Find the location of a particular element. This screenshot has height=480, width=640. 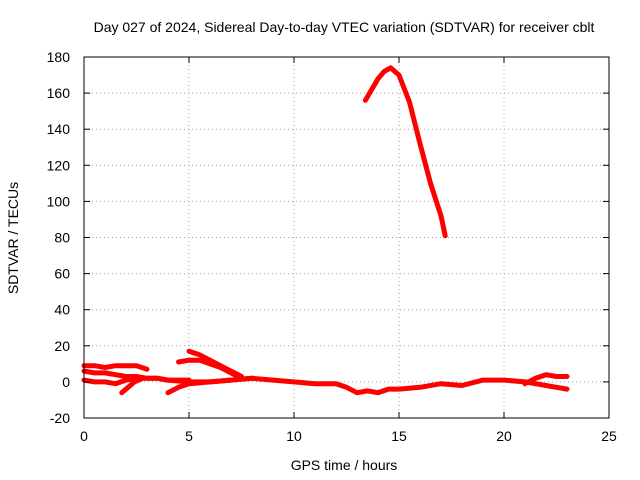

series-line-track-j is located at coordinates (551, 386).